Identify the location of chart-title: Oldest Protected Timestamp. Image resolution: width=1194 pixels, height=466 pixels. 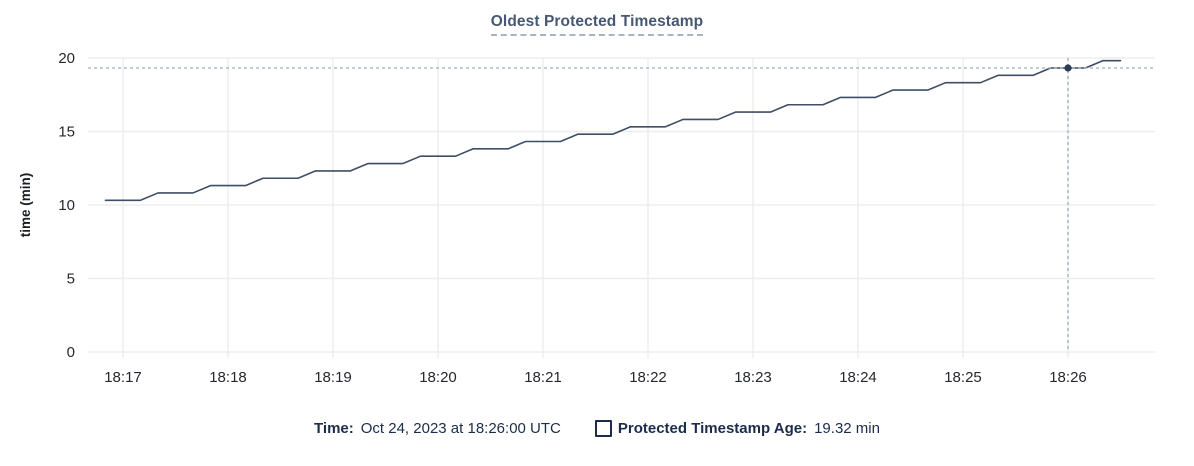
(597, 24).